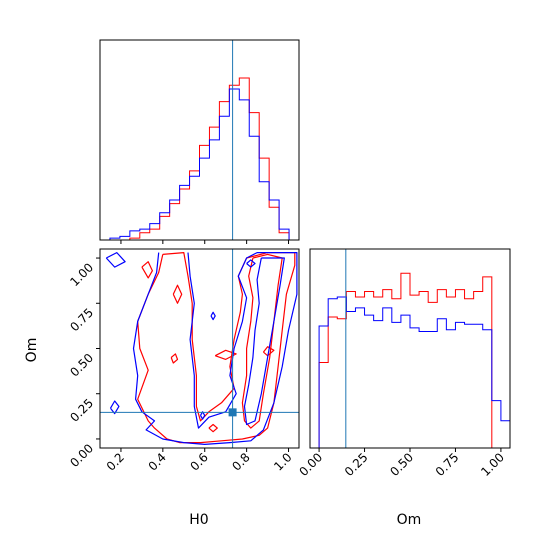 This screenshot has width=550, height=550. What do you see at coordinates (240, 461) in the screenshot?
I see `contour-xtick-label: 0.8` at bounding box center [240, 461].